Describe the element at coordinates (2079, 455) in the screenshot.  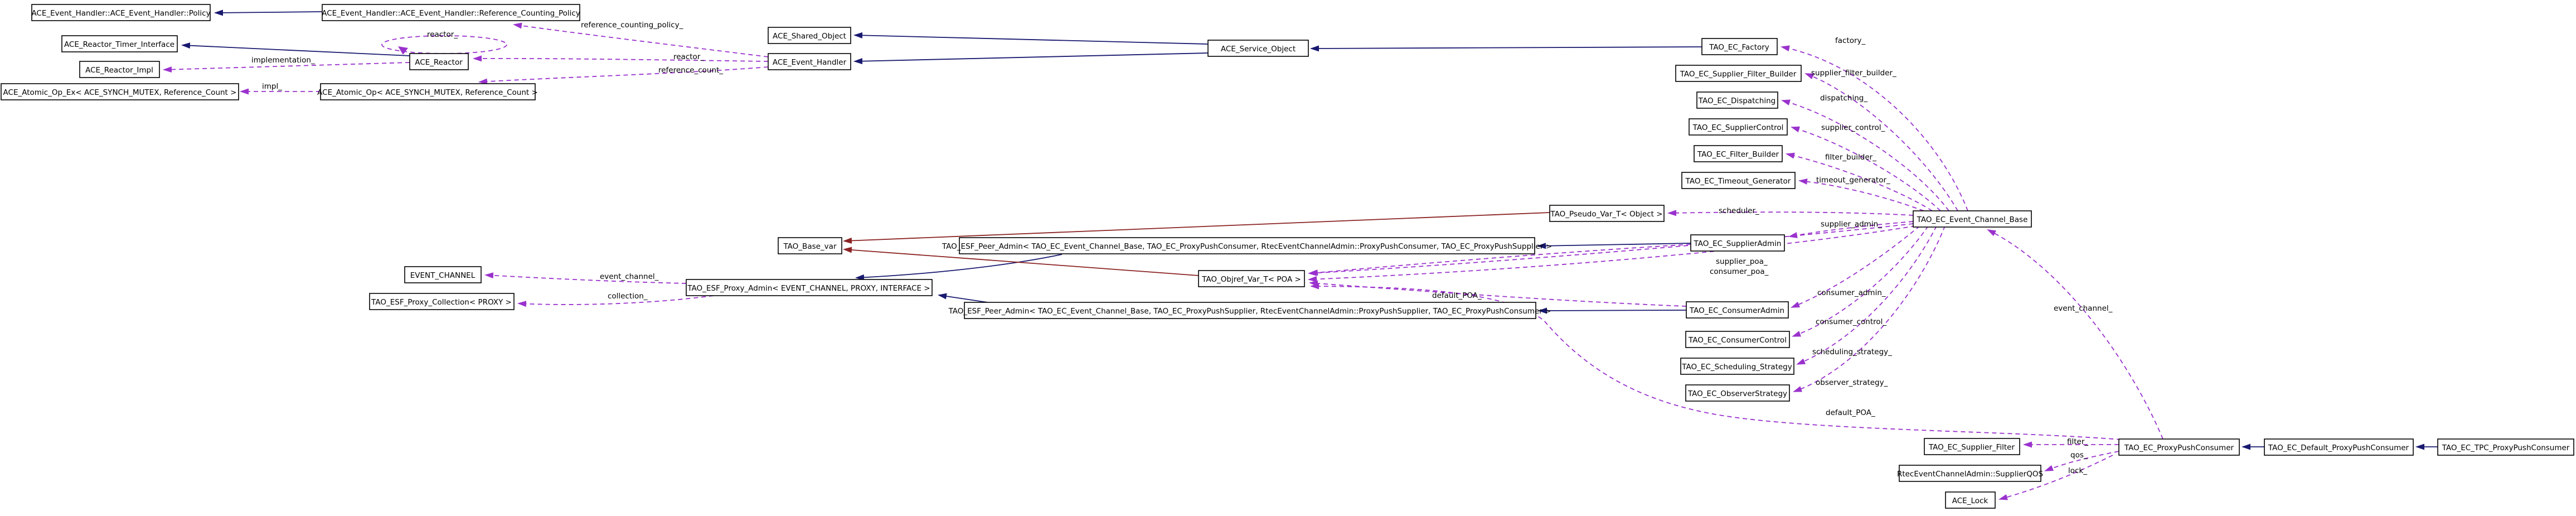
I see `edge-label-qos: qos_` at that location.